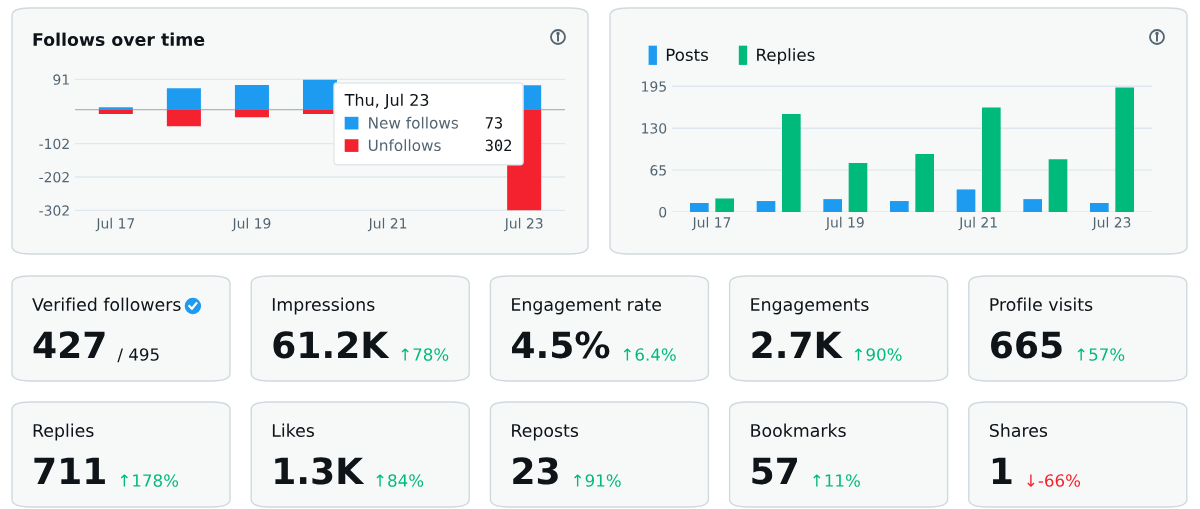 The width and height of the screenshot is (1200, 509). I want to click on text: 23, so click(535, 471).